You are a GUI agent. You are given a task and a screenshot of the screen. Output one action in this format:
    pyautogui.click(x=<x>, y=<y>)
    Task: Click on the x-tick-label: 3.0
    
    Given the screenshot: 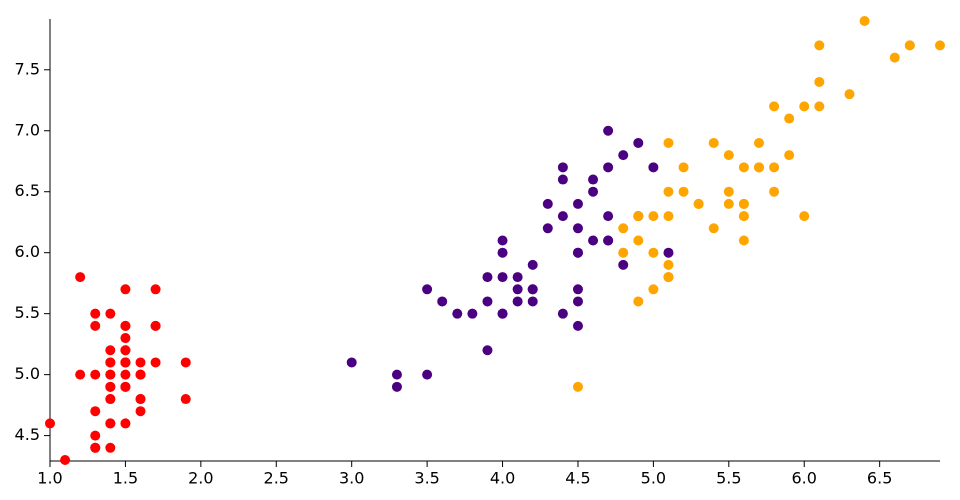 What is the action you would take?
    pyautogui.click(x=351, y=478)
    